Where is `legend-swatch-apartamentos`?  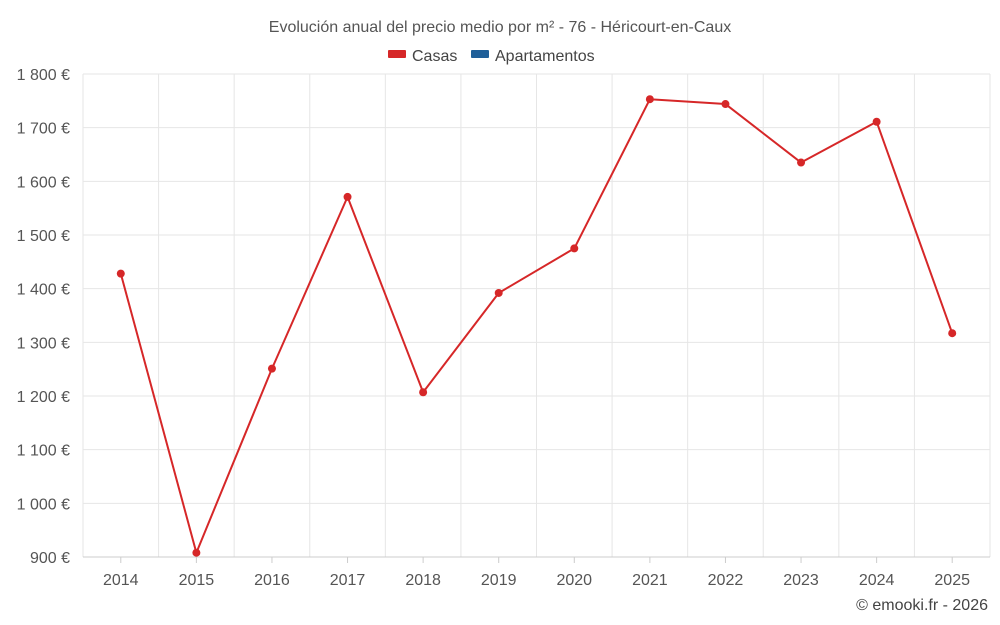
legend-swatch-apartamentos is located at coordinates (480, 54).